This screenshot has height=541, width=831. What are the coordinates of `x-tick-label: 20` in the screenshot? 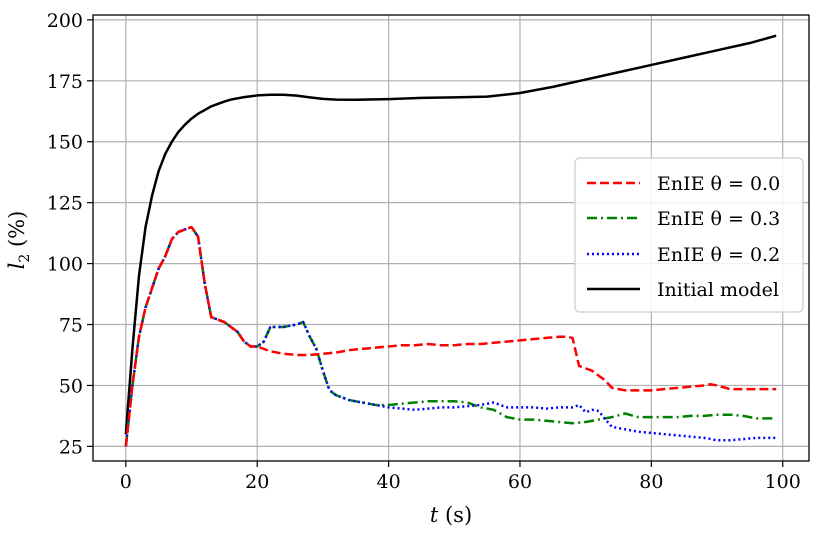 It's located at (257, 482).